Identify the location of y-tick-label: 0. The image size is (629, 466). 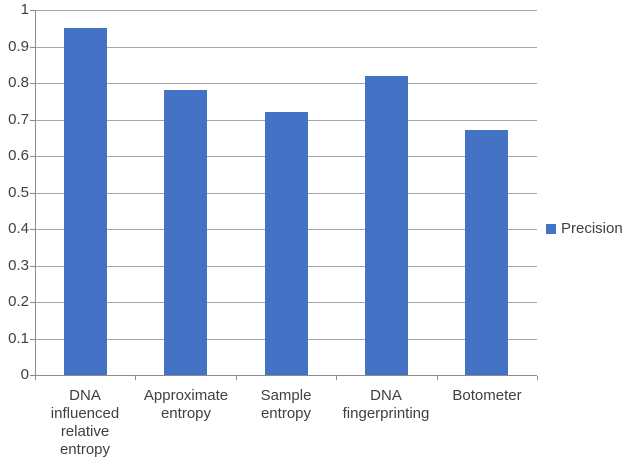
(24, 374).